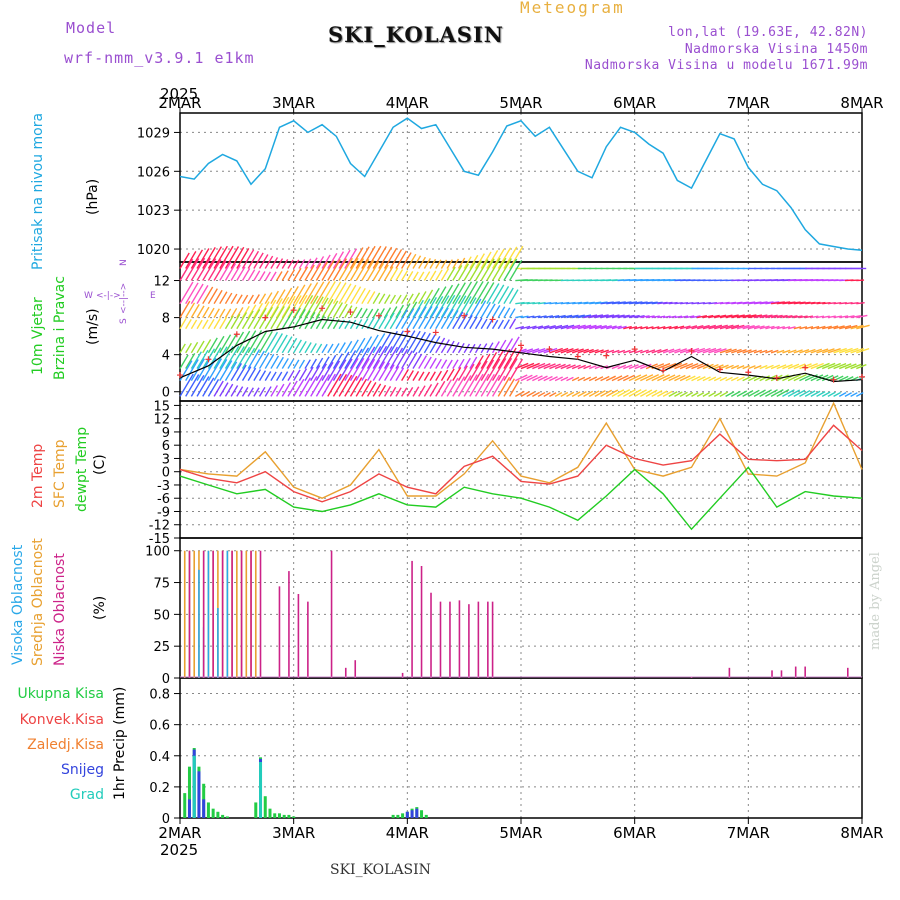 The image size is (900, 900). Describe the element at coordinates (60, 609) in the screenshot. I see `low-cloud-label: Niska Oblacnost` at that location.